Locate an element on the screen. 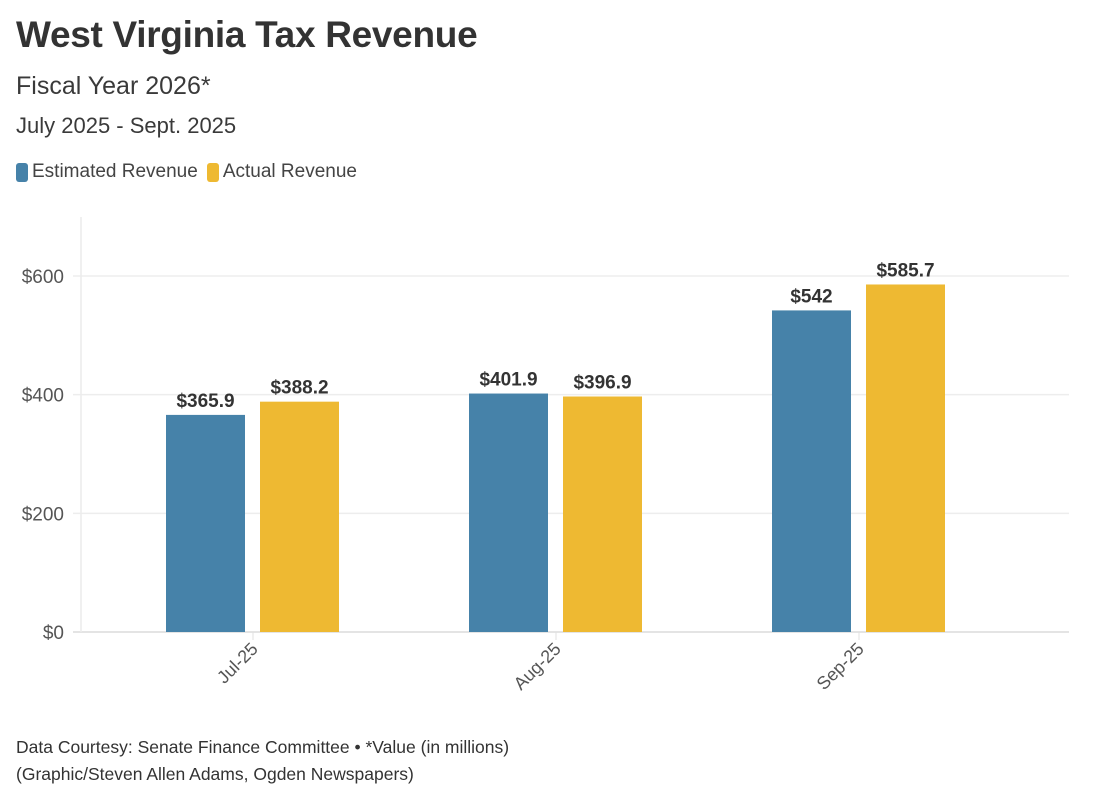 The height and width of the screenshot is (797, 1100). legend-swatch-estimated is located at coordinates (22, 172).